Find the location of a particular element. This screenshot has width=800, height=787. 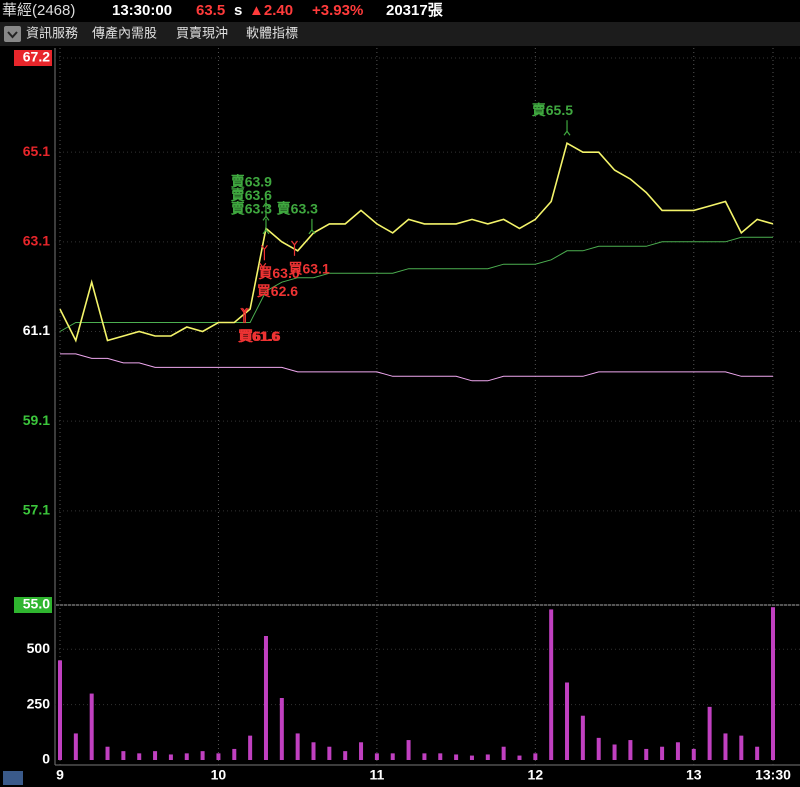

corner-icon is located at coordinates (13, 778).